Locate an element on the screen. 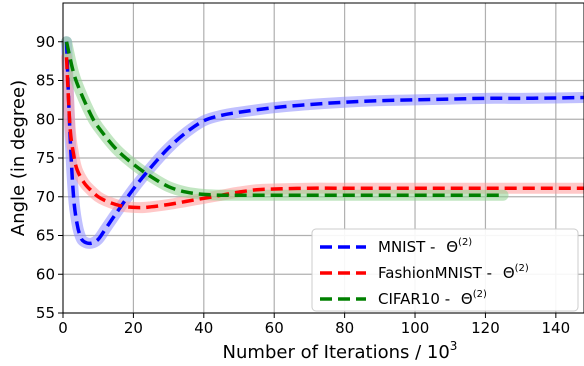 This screenshot has width=584, height=366. legend-box is located at coordinates (445, 270).